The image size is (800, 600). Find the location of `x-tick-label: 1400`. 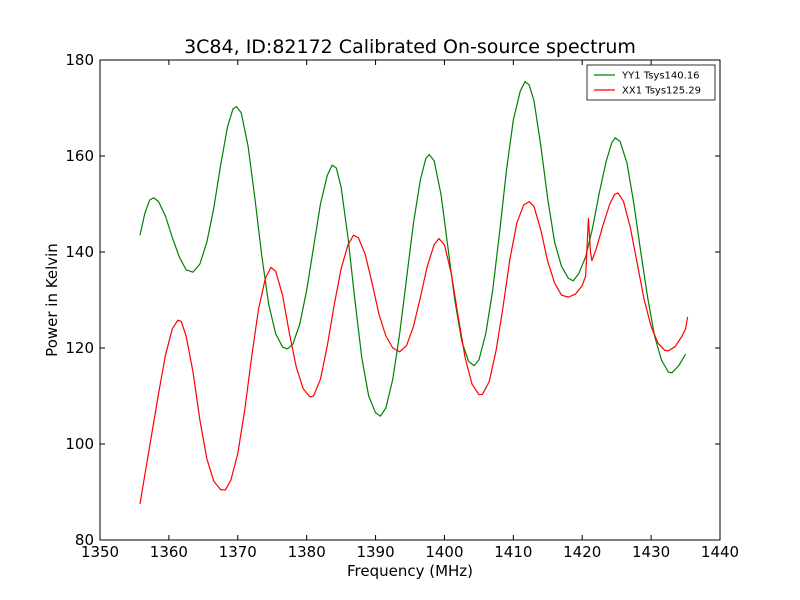

x-tick-label: 1400 is located at coordinates (444, 552).